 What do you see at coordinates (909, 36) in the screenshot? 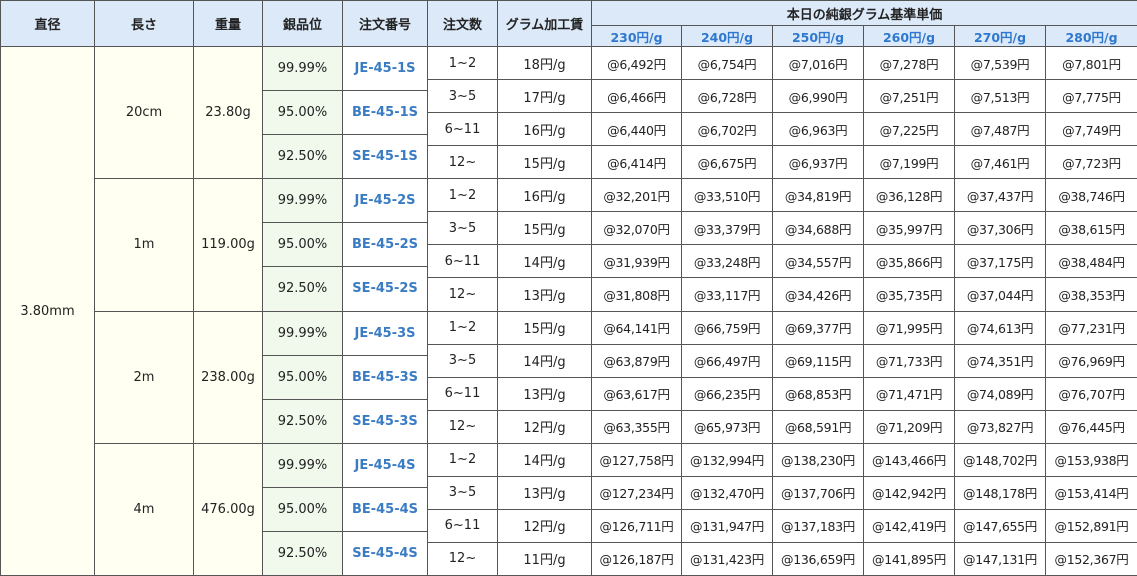
I see `price-column-header: 260円/g` at bounding box center [909, 36].